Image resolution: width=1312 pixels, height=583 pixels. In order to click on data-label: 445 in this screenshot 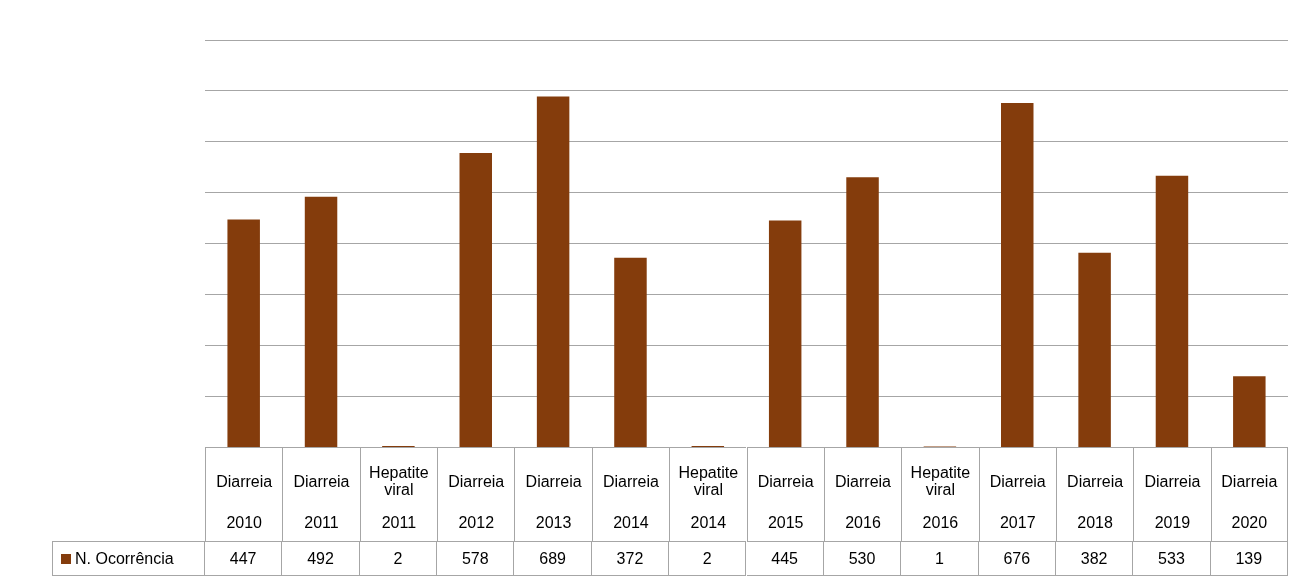, I will do `click(785, 558)`.